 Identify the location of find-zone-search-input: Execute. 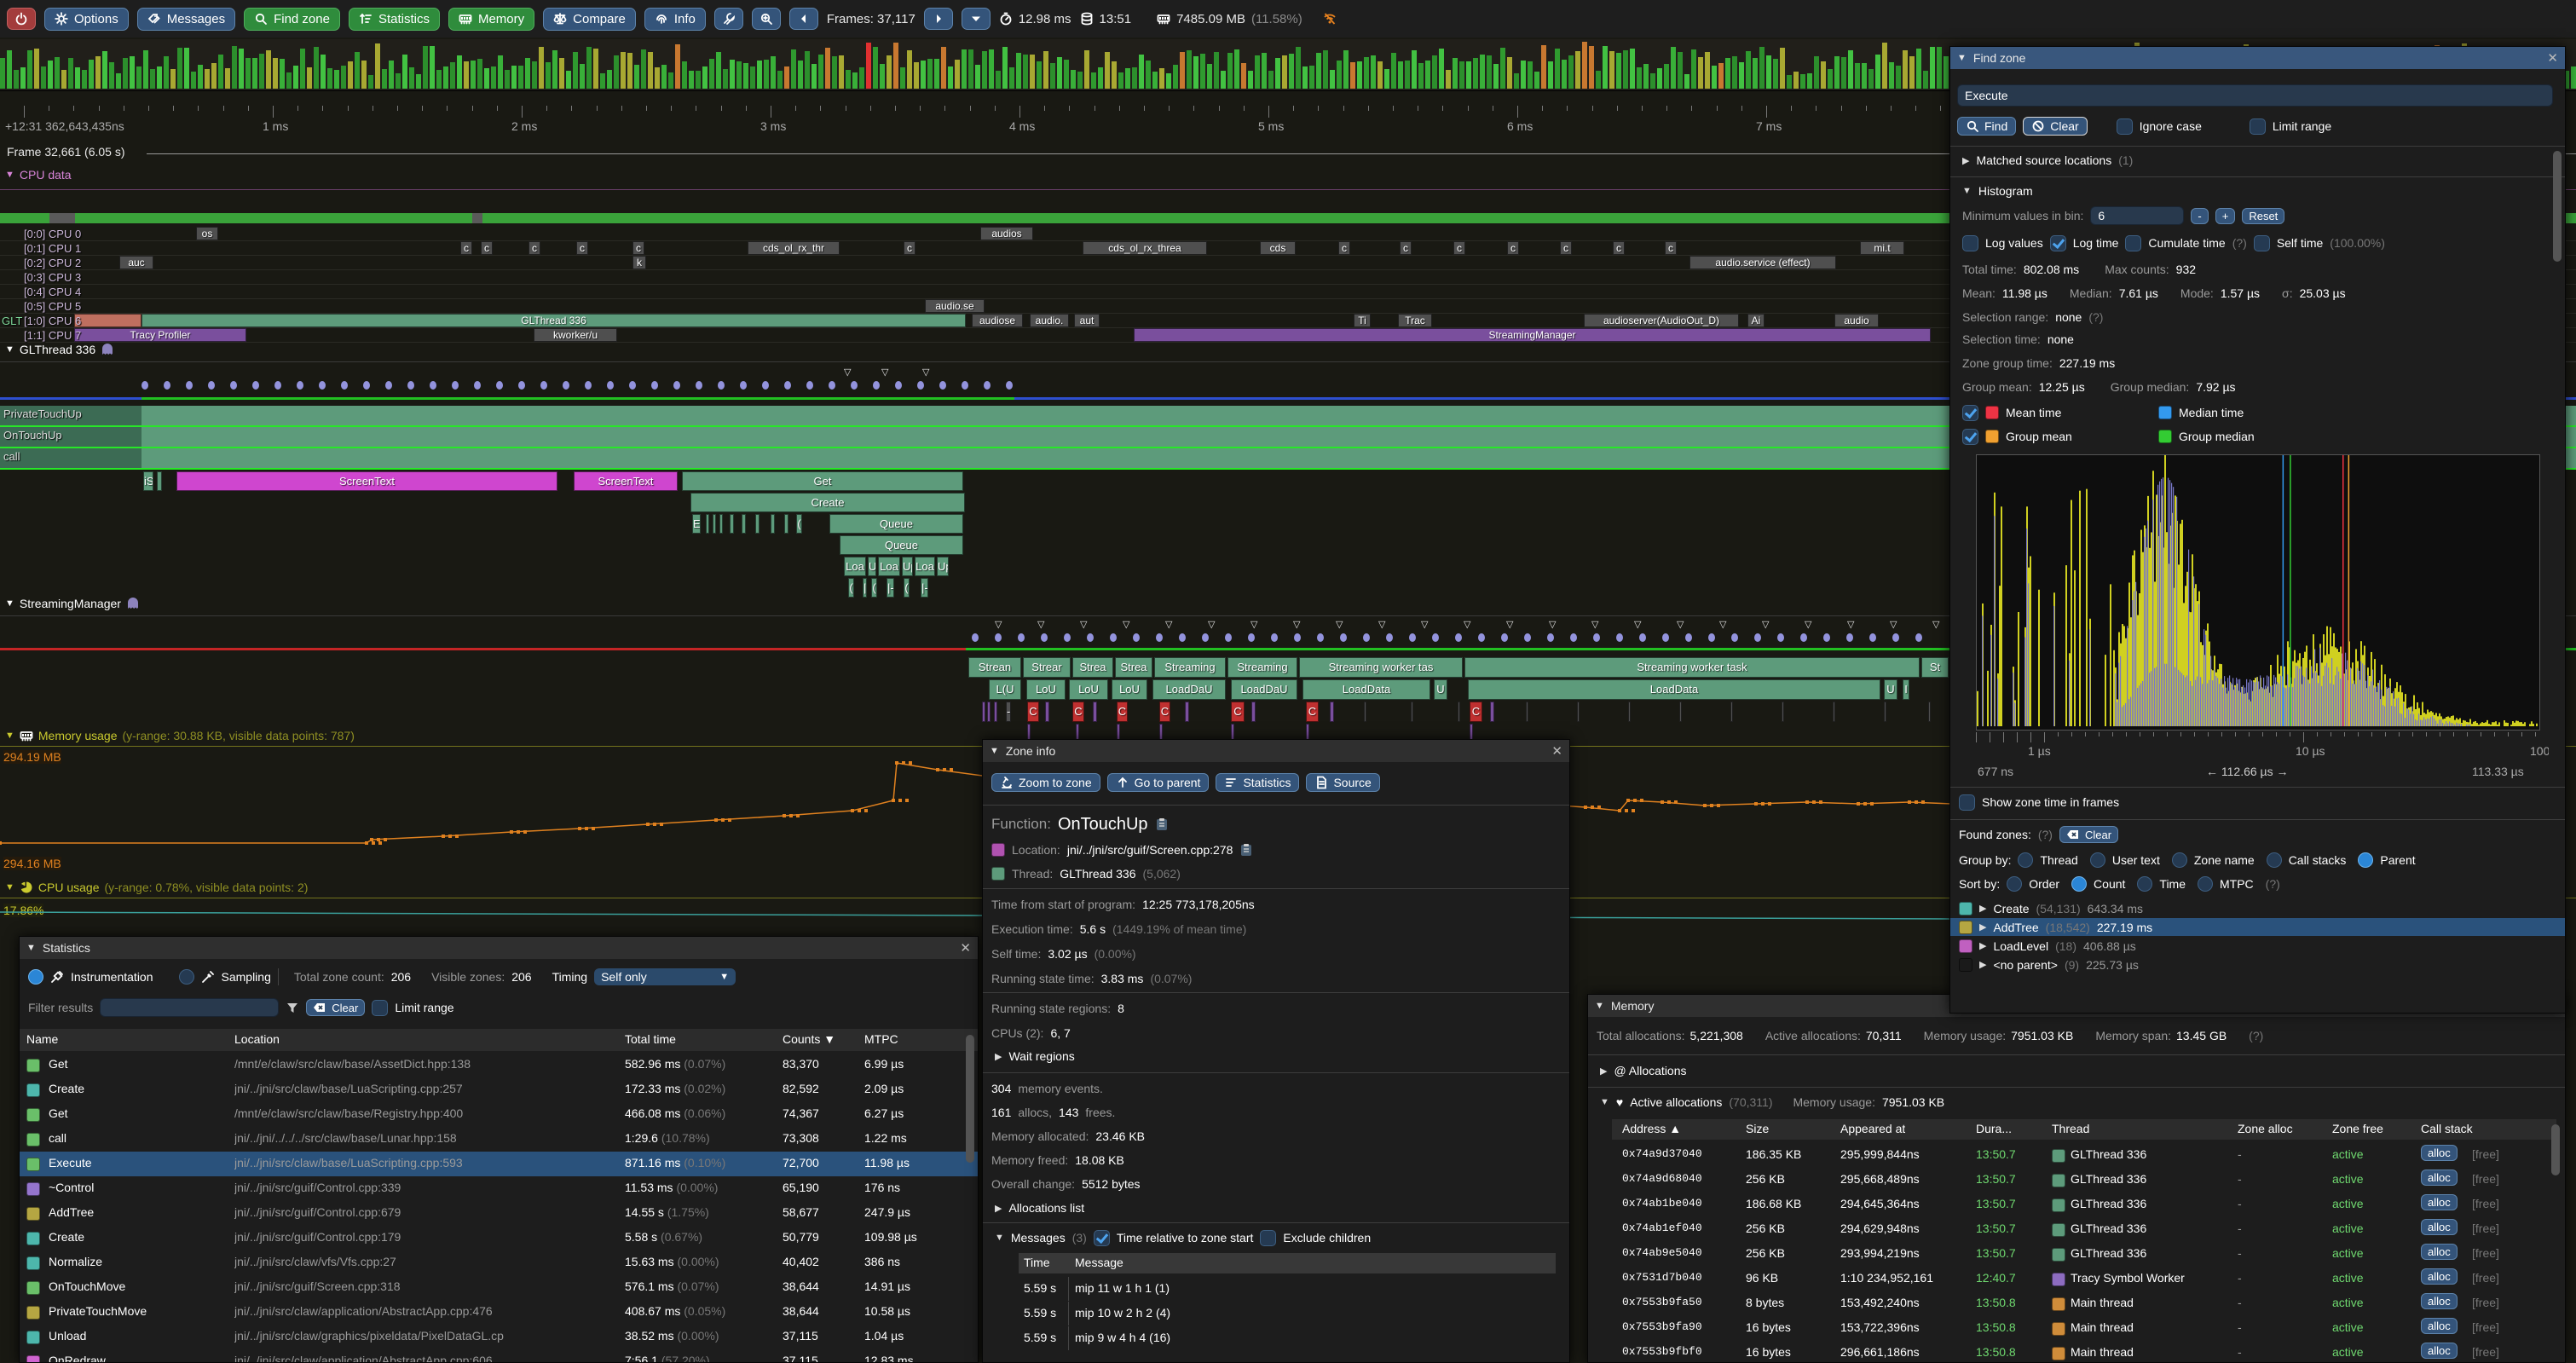
(2255, 96).